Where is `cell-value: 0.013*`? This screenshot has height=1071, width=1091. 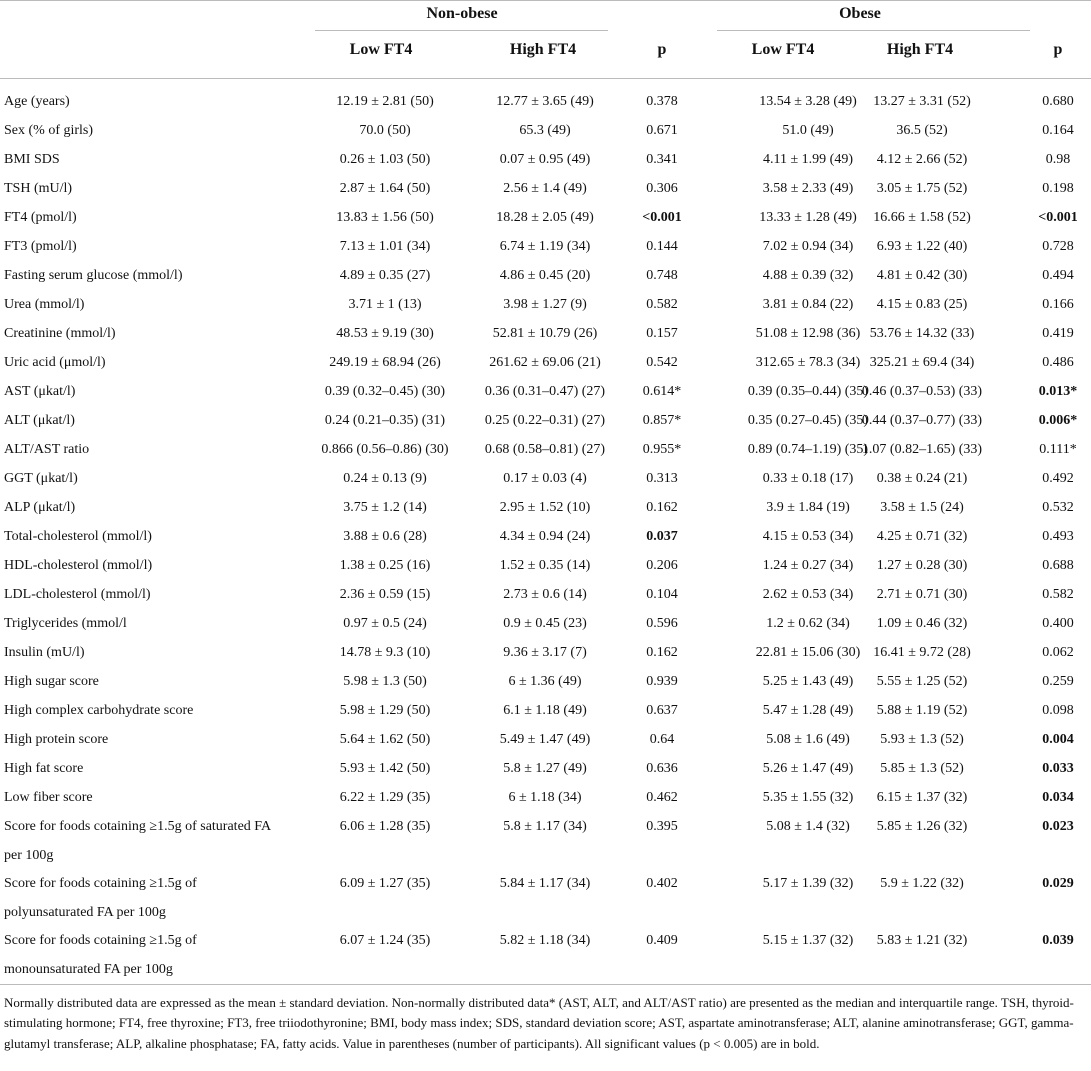
cell-value: 0.013* is located at coordinates (1058, 391).